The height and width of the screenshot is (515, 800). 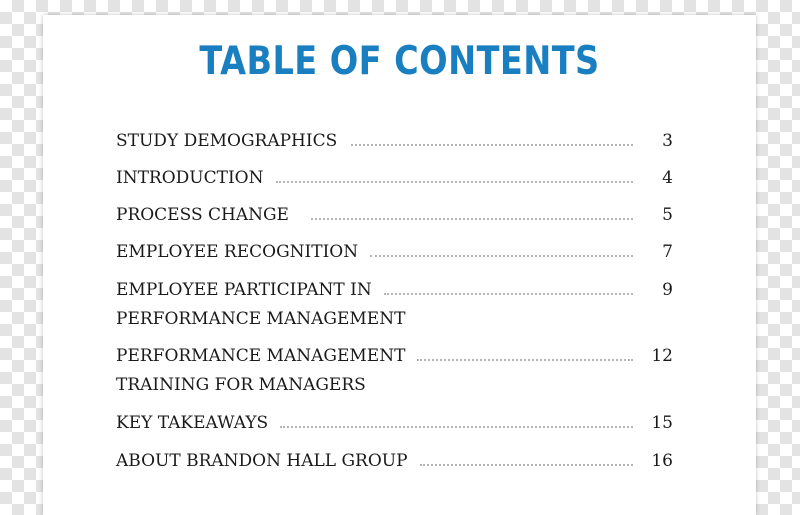 What do you see at coordinates (244, 290) in the screenshot?
I see `toc-entry-label: EMPLOYEE PARTICIPANT IN` at bounding box center [244, 290].